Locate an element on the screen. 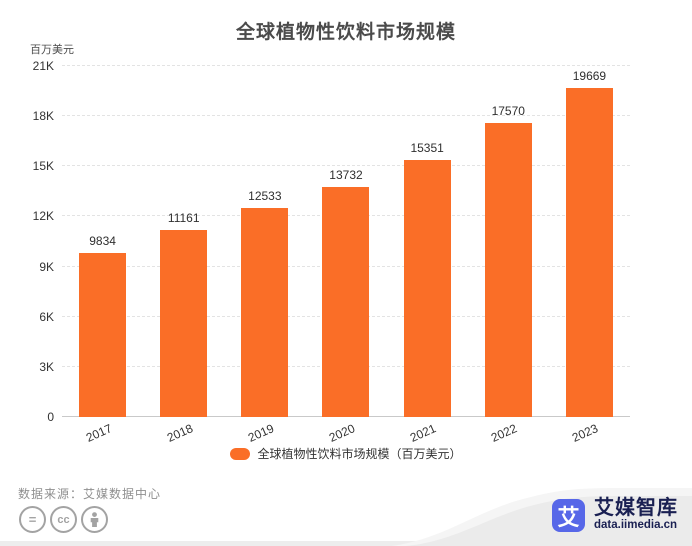 The image size is (692, 546). person-icon is located at coordinates (94, 519).